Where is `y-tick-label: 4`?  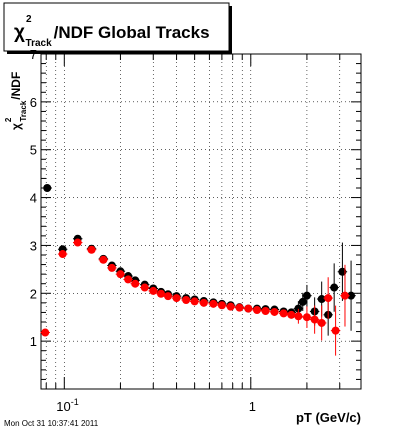
y-tick-label: 4 is located at coordinates (33, 198).